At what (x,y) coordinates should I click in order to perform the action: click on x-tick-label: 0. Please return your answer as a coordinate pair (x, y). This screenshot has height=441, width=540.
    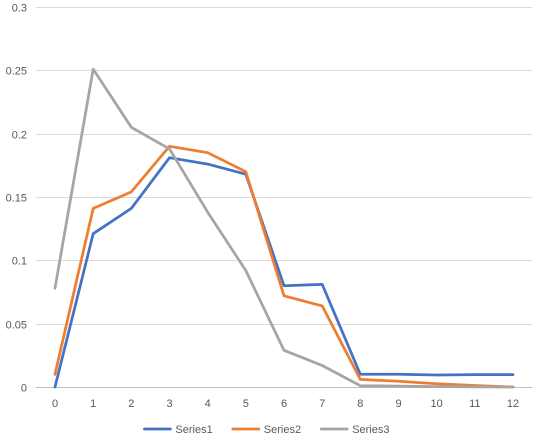
    Looking at the image, I should click on (55, 404).